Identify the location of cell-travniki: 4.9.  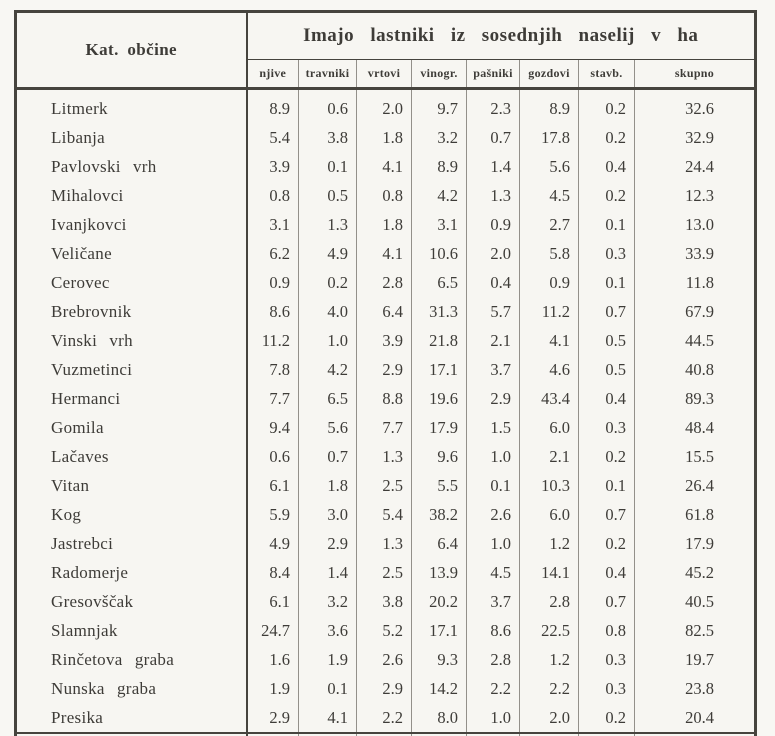
(327, 253).